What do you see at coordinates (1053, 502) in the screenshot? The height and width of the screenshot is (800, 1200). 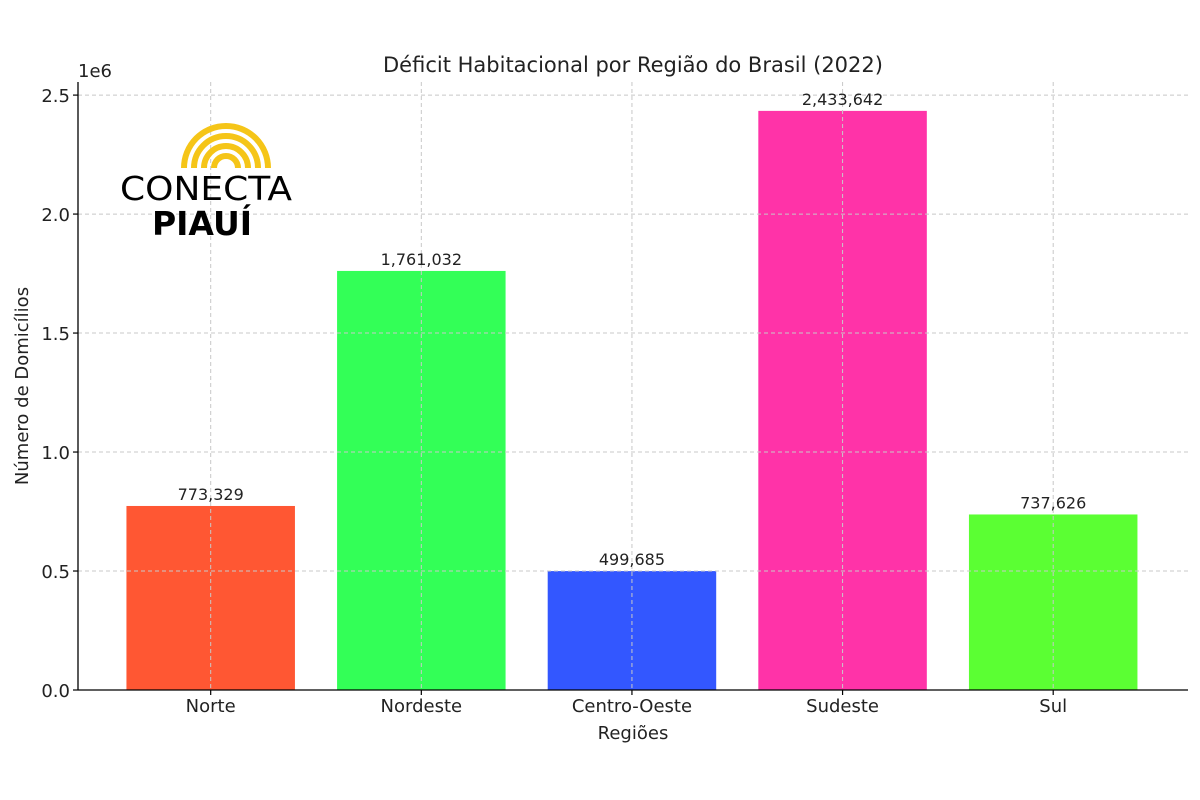 I see `data-label: 737,626` at bounding box center [1053, 502].